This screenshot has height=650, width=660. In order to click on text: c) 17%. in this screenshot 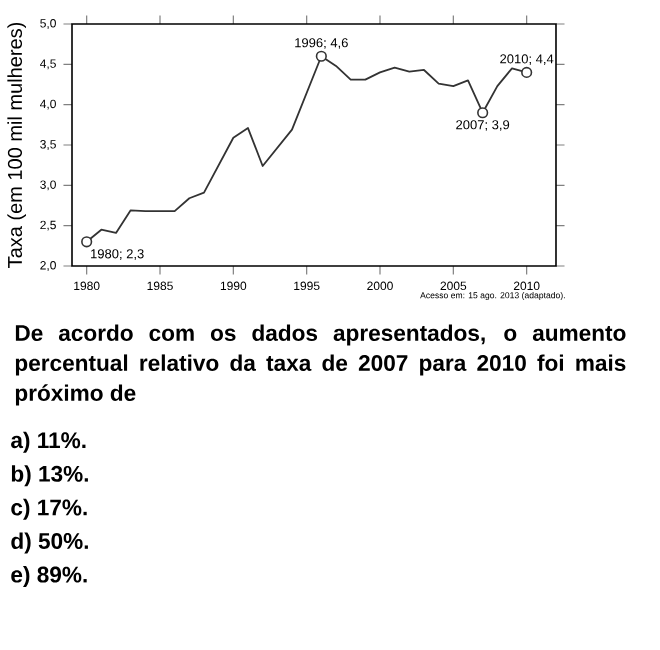, I will do `click(49, 509)`.